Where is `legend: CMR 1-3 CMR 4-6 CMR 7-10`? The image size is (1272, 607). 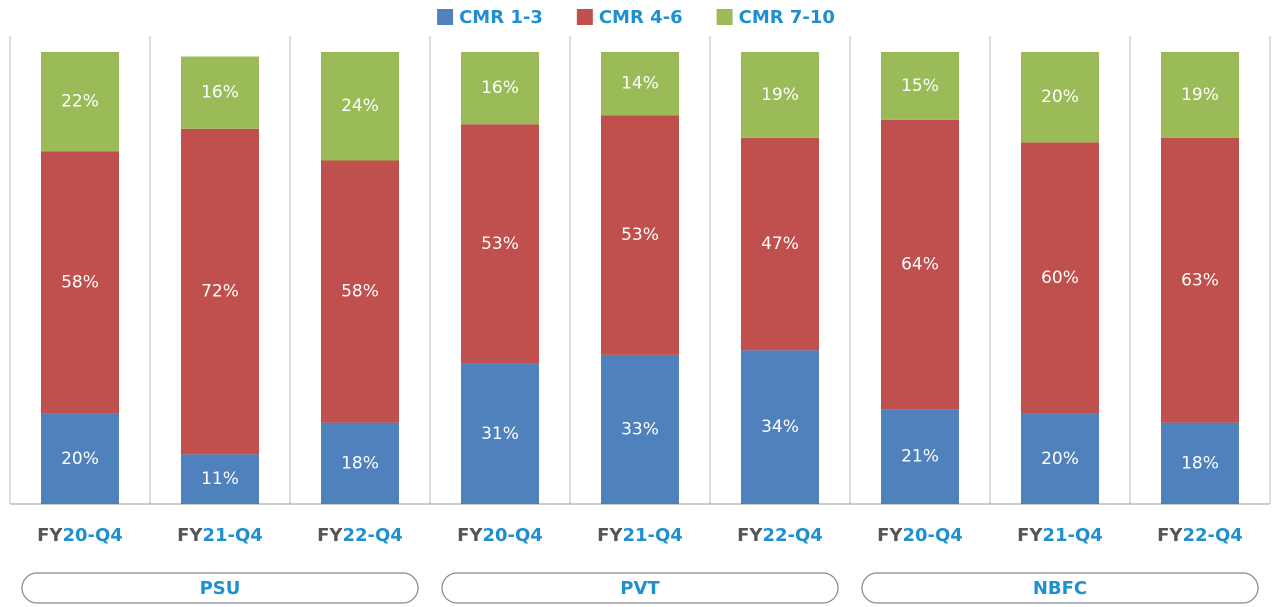
legend: CMR 1-3 CMR 4-6 CMR 7-10 is located at coordinates (636, 17).